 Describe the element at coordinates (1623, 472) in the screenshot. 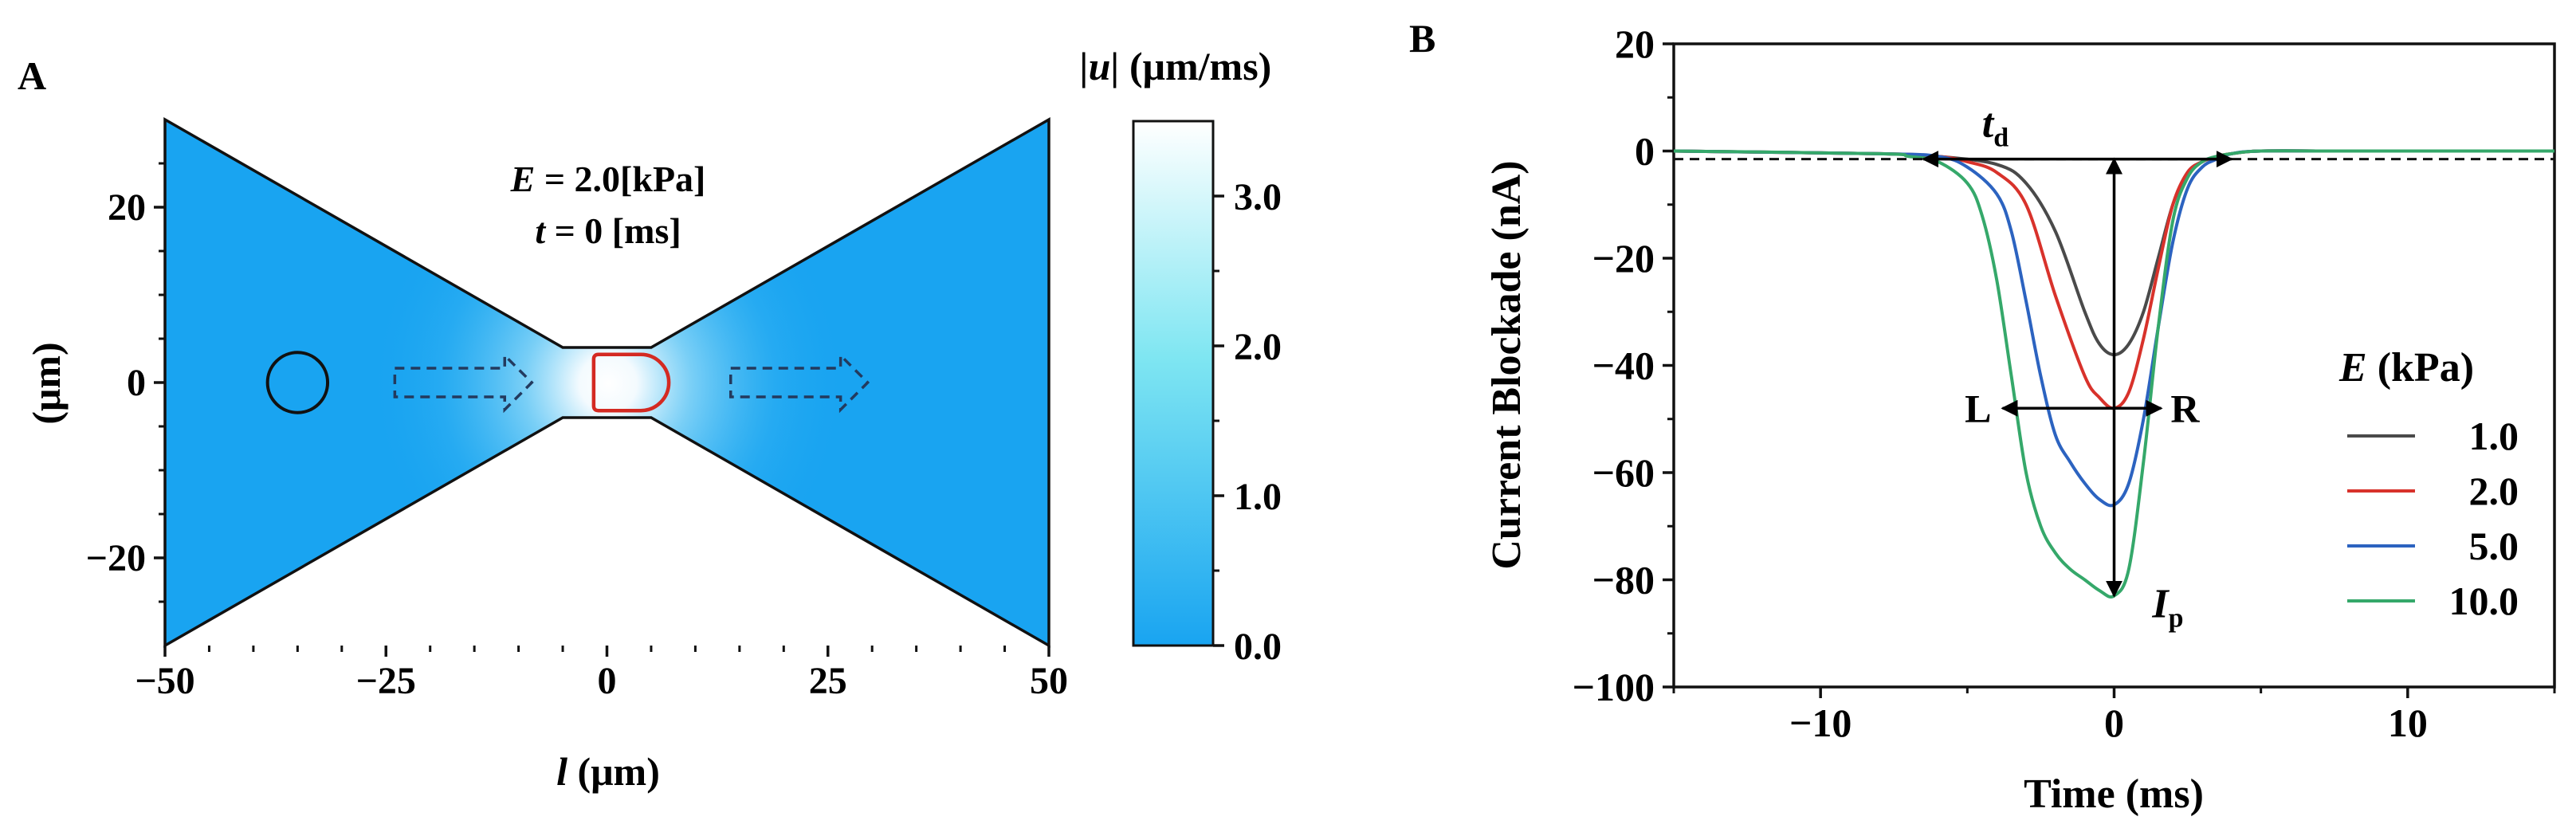

I see `panel-b-ytick-label: −60` at that location.